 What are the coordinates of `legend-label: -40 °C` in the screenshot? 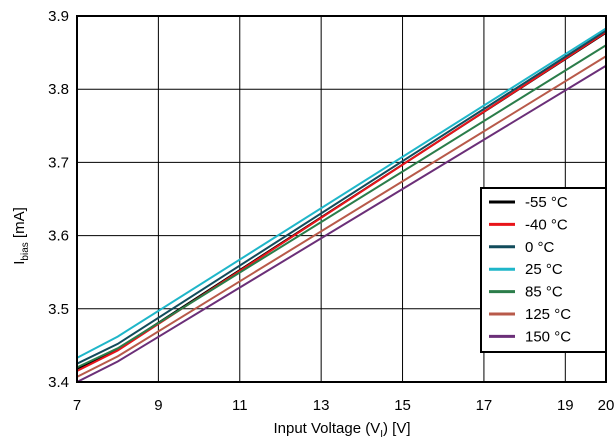 It's located at (546, 224).